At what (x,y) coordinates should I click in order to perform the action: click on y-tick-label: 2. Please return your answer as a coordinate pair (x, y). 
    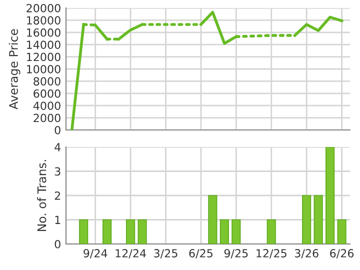
    Looking at the image, I should click on (57, 195).